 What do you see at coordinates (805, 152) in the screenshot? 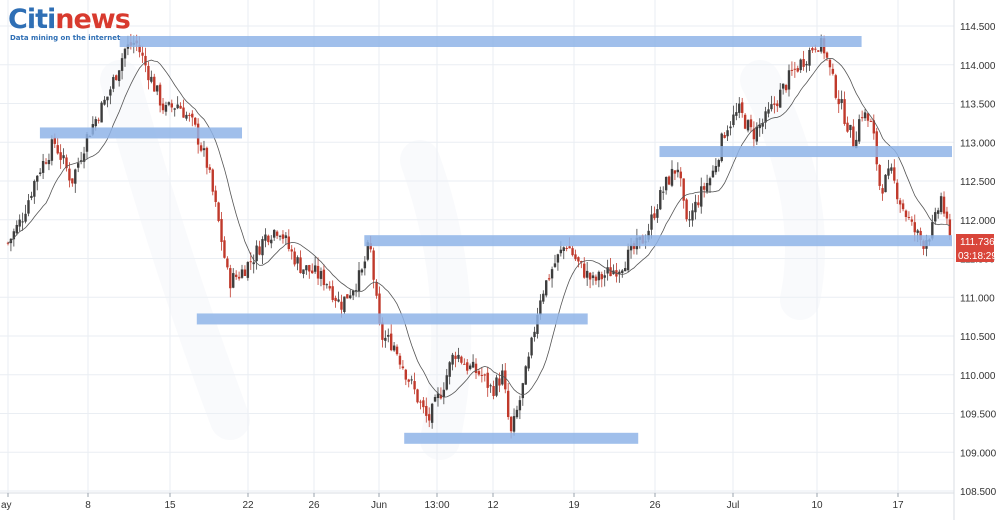
I see `sr-zone` at bounding box center [805, 152].